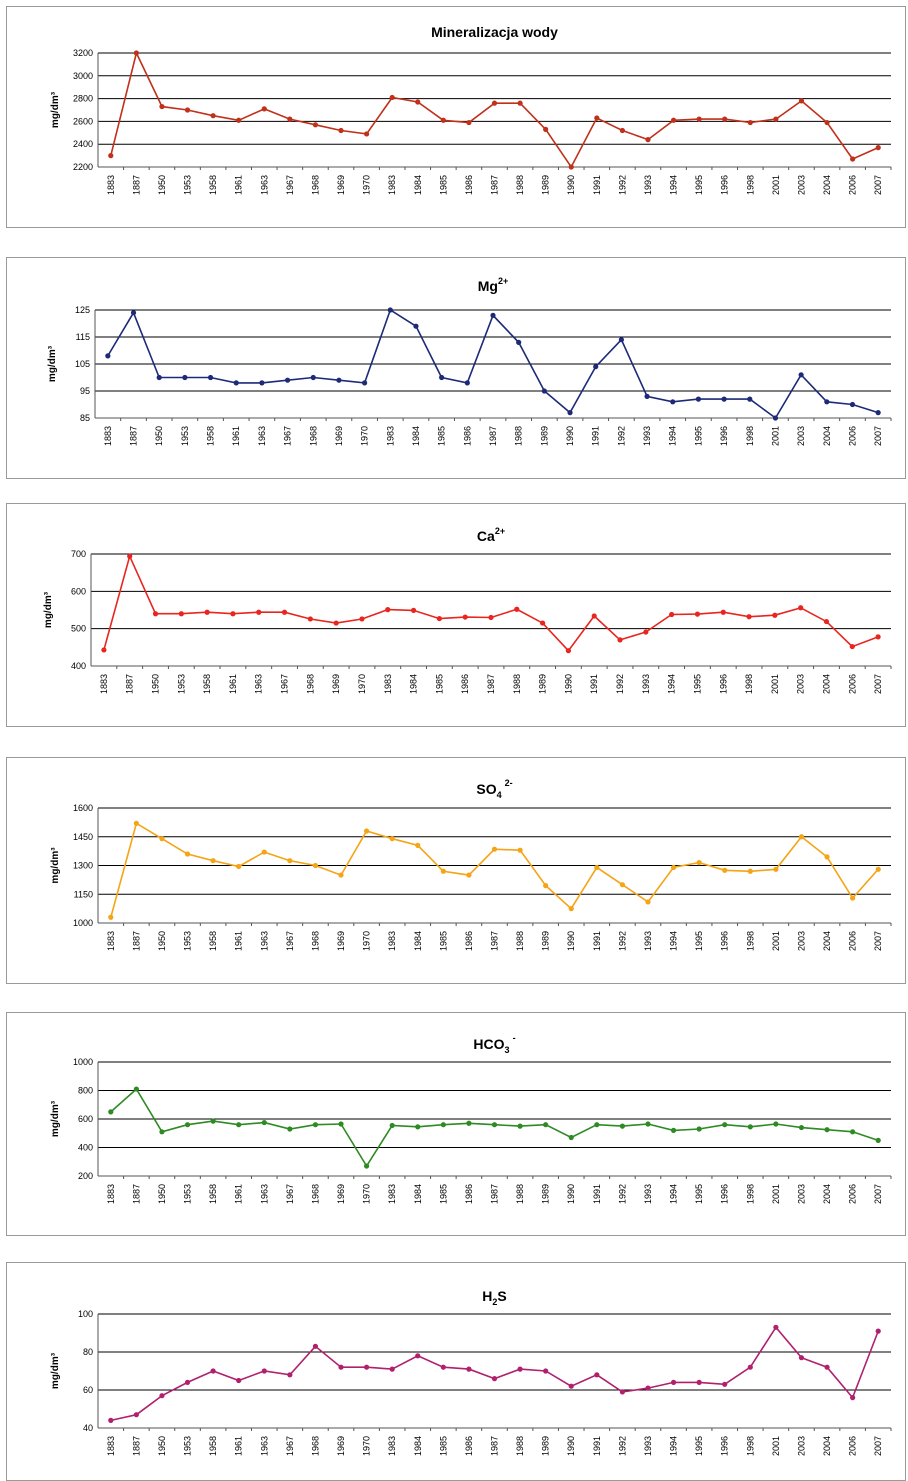 The height and width of the screenshot is (1481, 908). I want to click on x-tick-label: 2003, so click(801, 436).